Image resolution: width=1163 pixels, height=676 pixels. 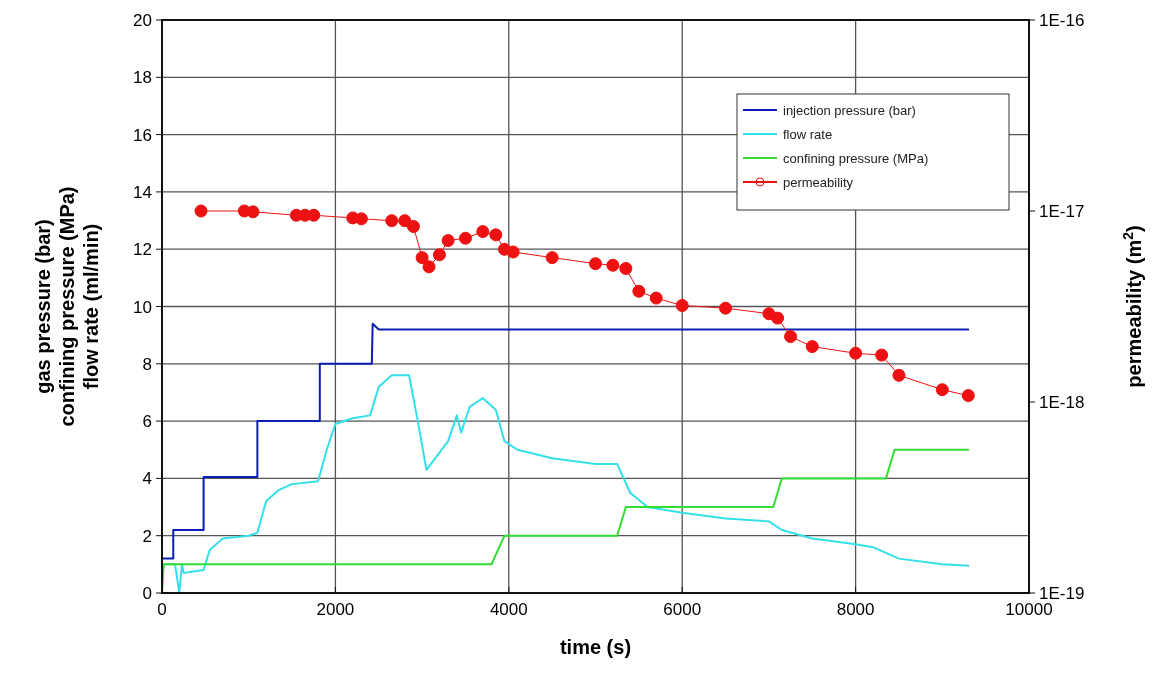 What do you see at coordinates (142, 250) in the screenshot?
I see `y-tick-label: 12` at bounding box center [142, 250].